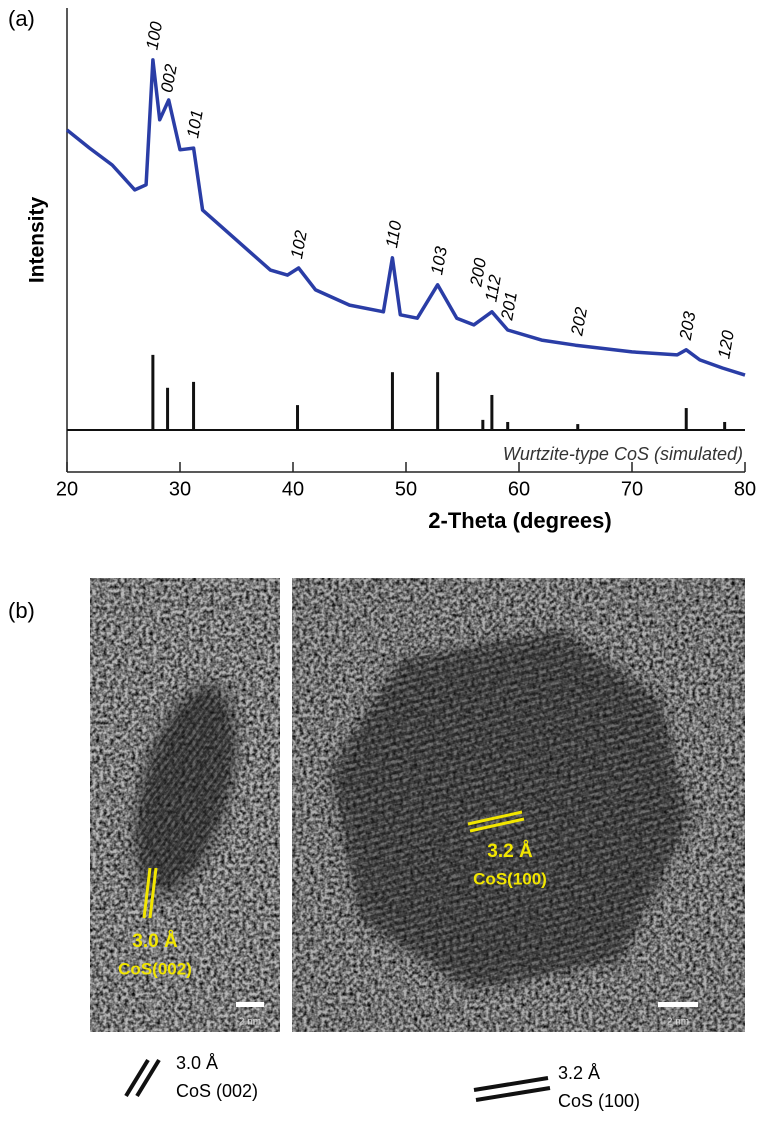  I want to click on spacing-label: 3.0 Å, so click(155, 941).